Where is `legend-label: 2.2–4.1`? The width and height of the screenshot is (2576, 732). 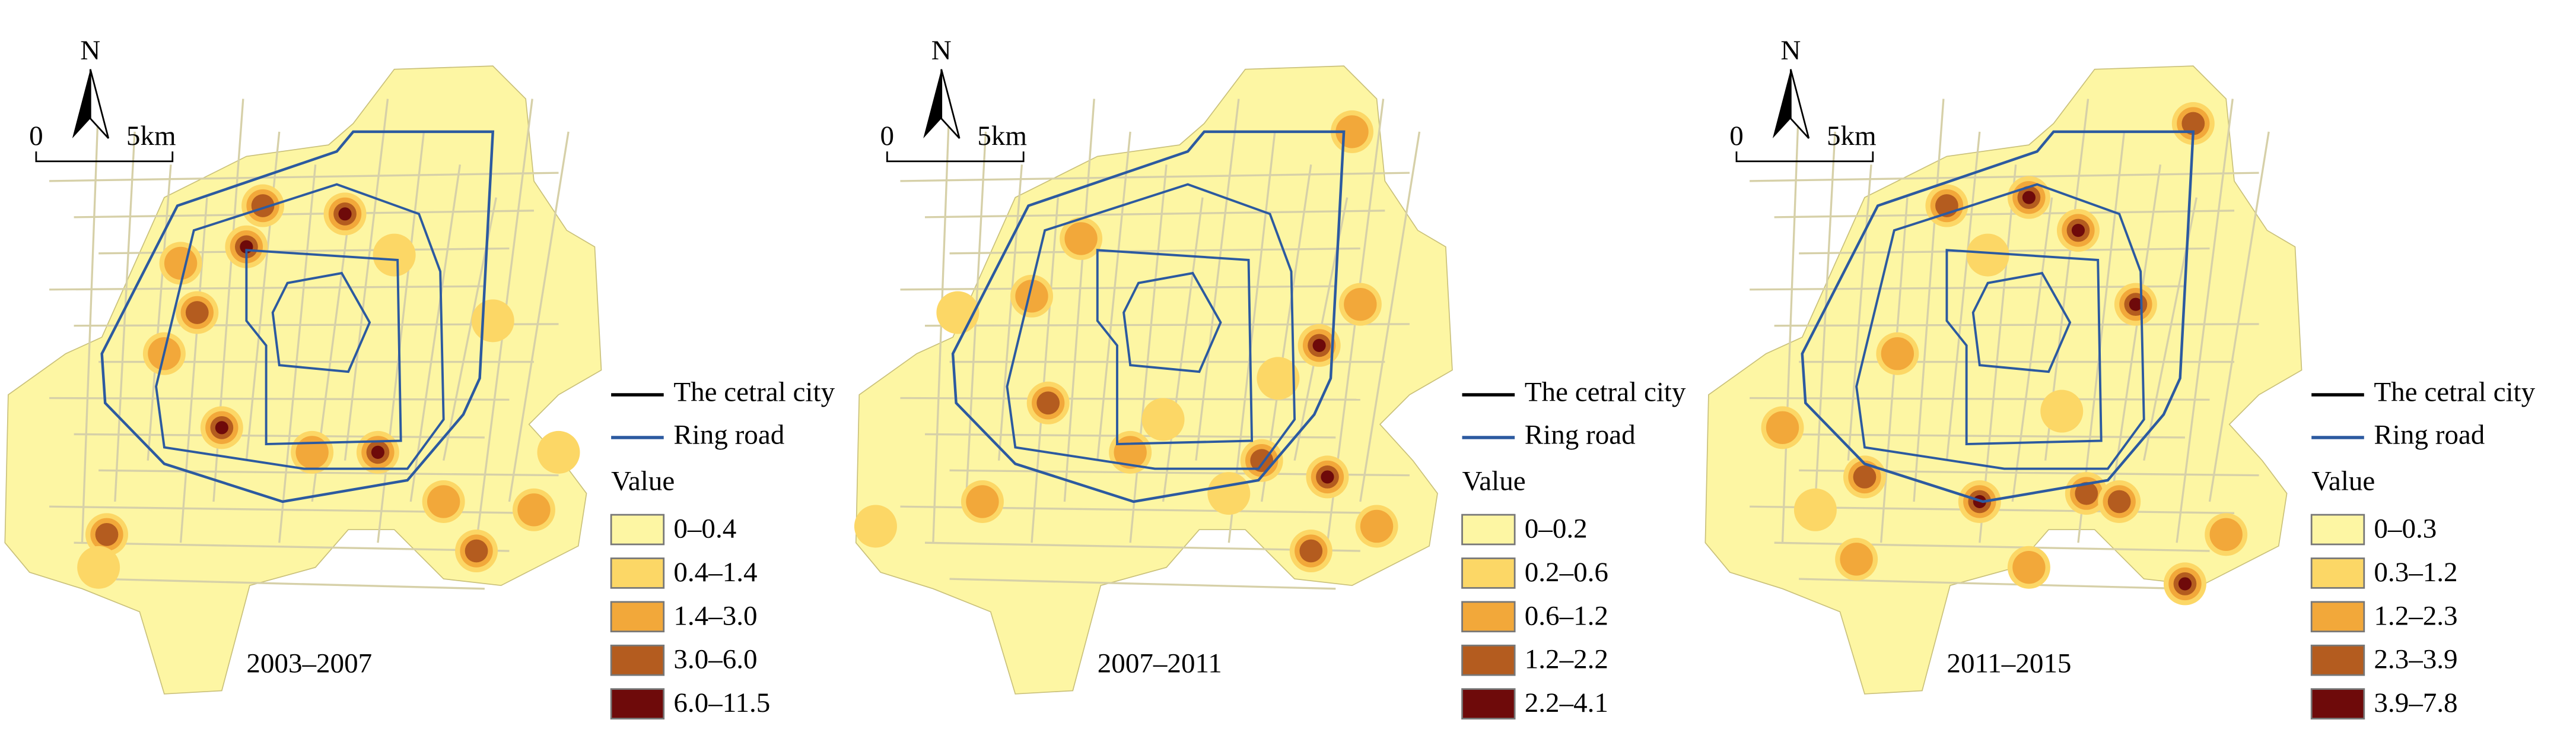 legend-label: 2.2–4.1 is located at coordinates (1566, 702).